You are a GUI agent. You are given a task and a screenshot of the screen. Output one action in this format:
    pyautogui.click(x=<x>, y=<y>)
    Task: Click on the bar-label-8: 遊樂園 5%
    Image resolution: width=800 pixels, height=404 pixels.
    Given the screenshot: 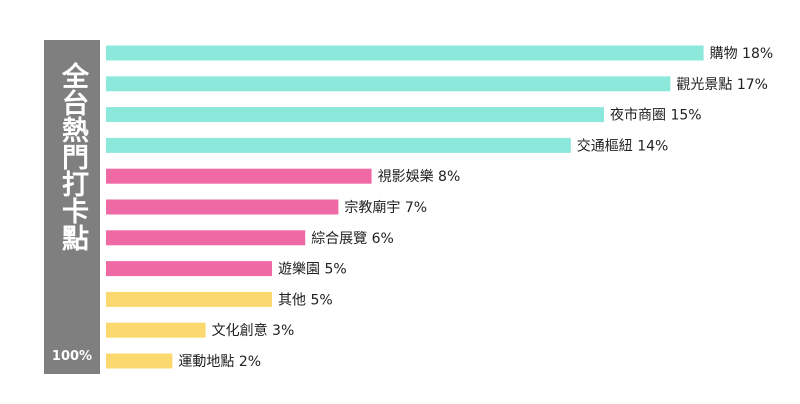 What is the action you would take?
    pyautogui.click(x=312, y=269)
    